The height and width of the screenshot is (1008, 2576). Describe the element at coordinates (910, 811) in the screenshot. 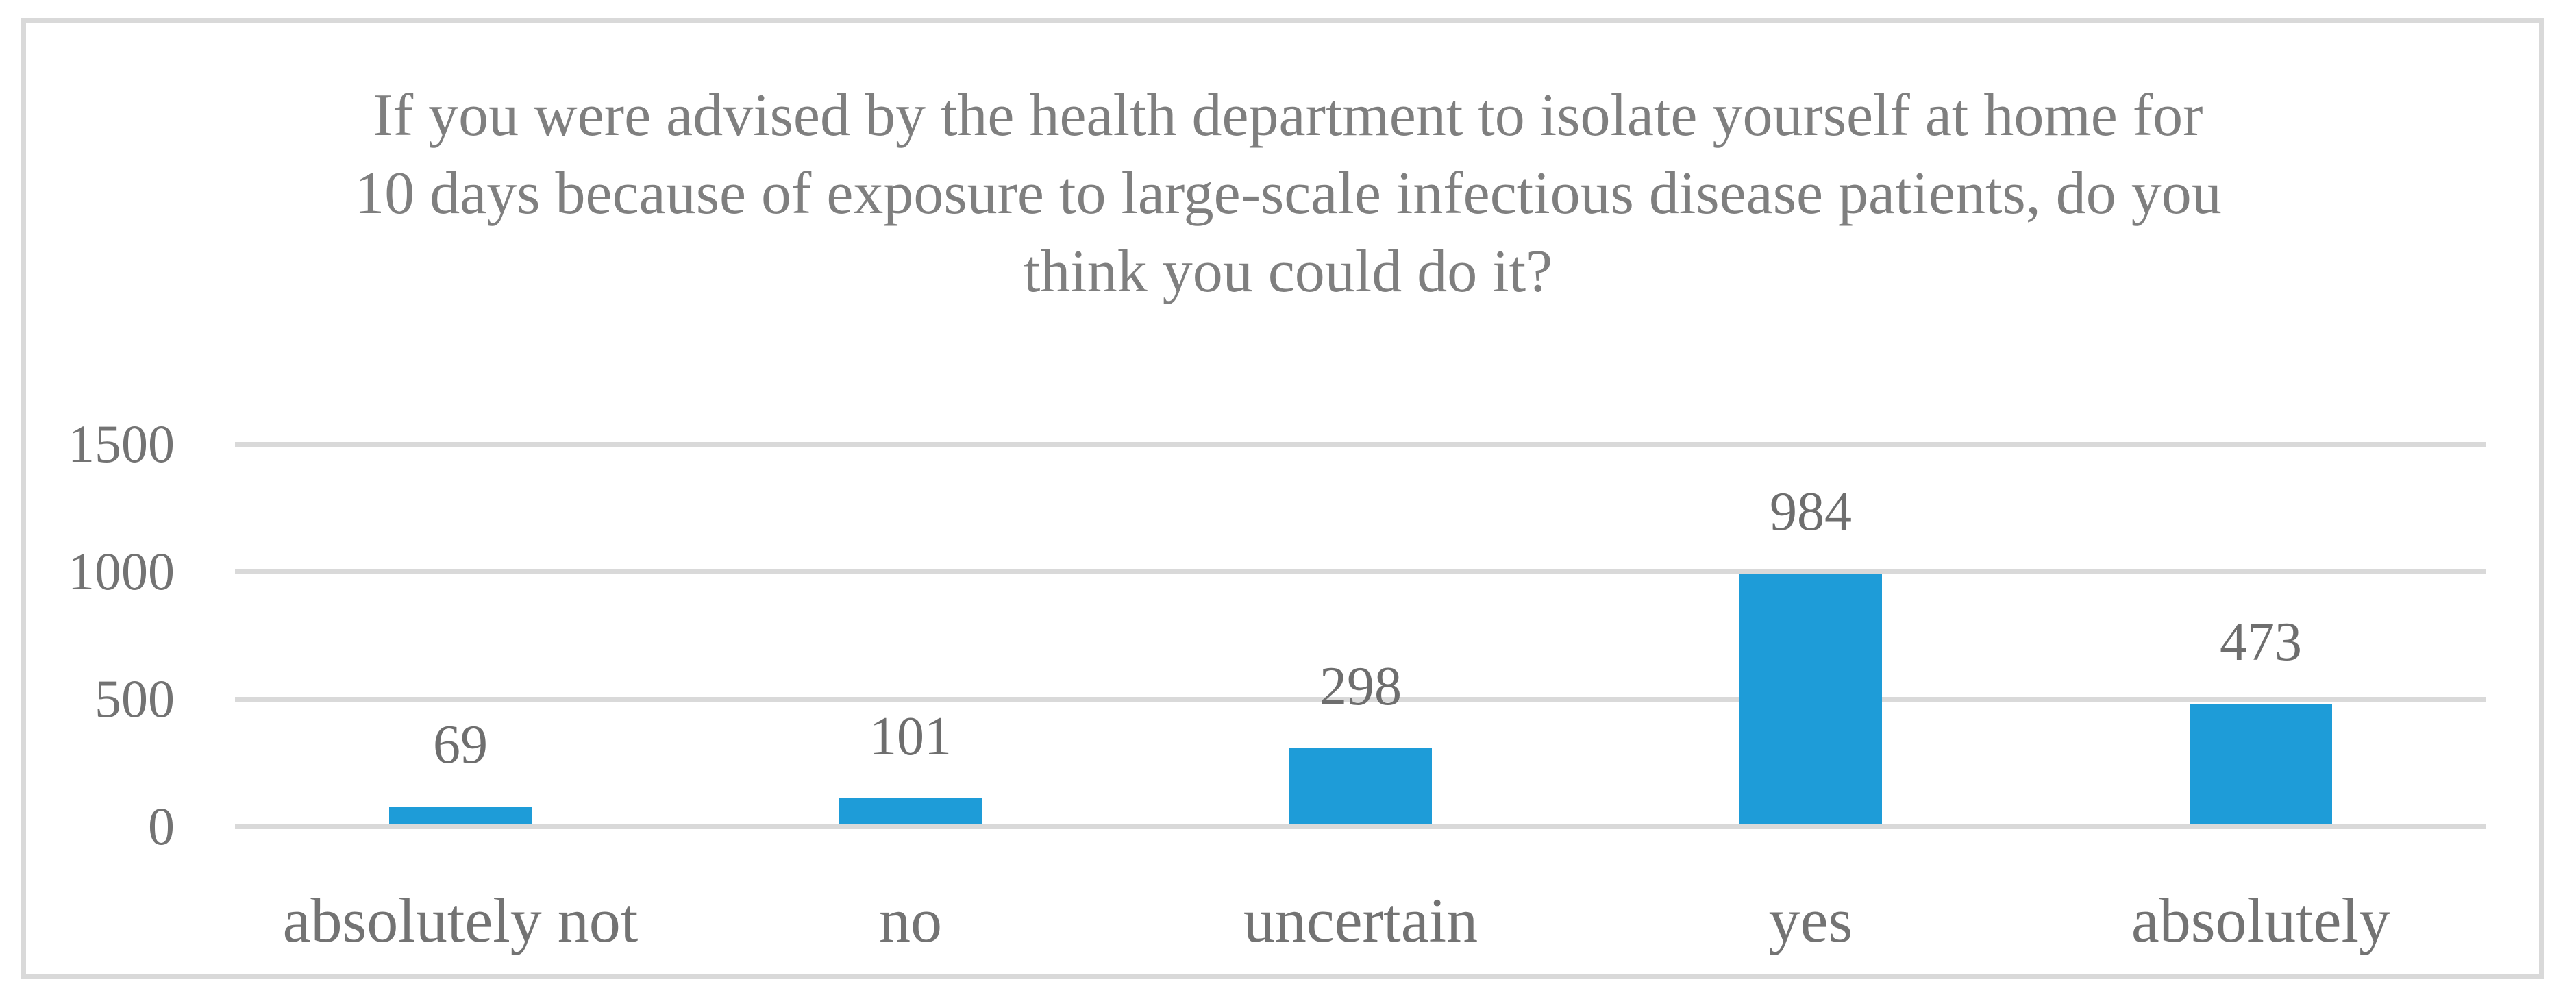

I see `bar-no` at that location.